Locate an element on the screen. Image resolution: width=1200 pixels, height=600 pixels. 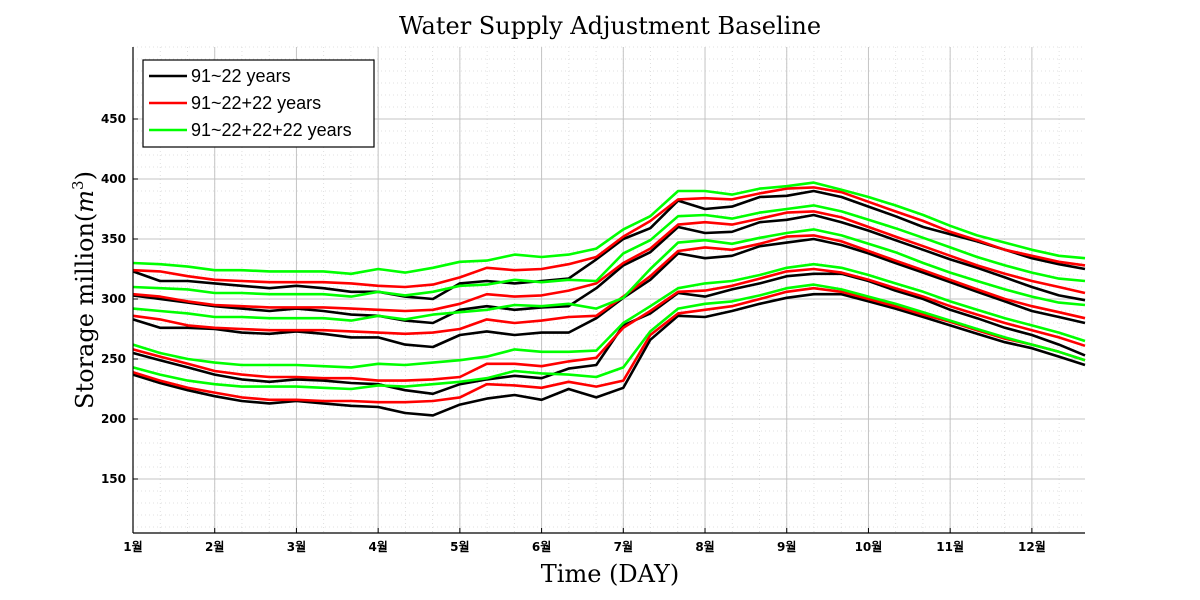
y-tick-label: 150 is located at coordinates (113, 479).